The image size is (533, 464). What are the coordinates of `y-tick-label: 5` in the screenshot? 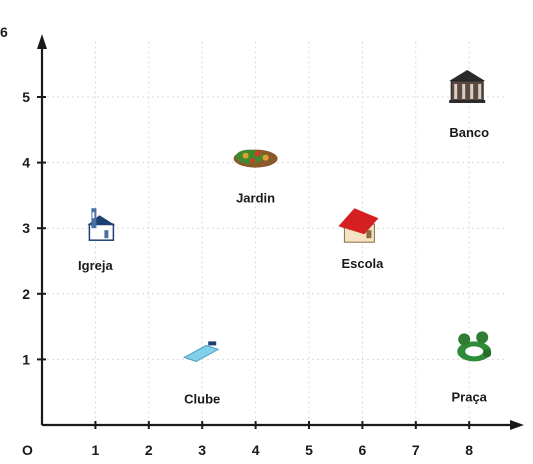 It's located at (26, 97).